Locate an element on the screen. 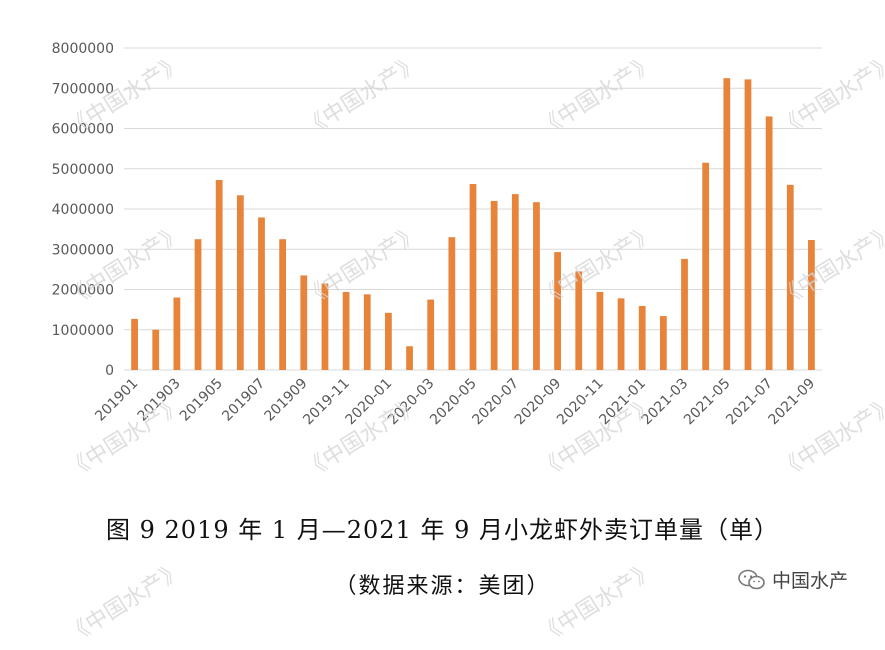 The height and width of the screenshot is (650, 885). x-tick-label: 201905 is located at coordinates (201, 400).